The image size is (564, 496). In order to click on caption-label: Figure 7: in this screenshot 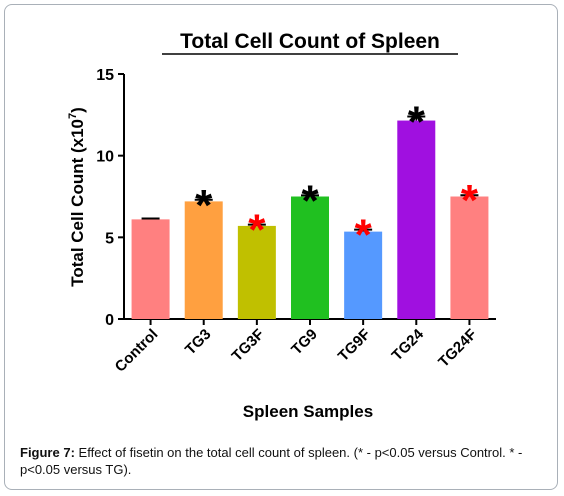, I will do `click(47, 452)`.